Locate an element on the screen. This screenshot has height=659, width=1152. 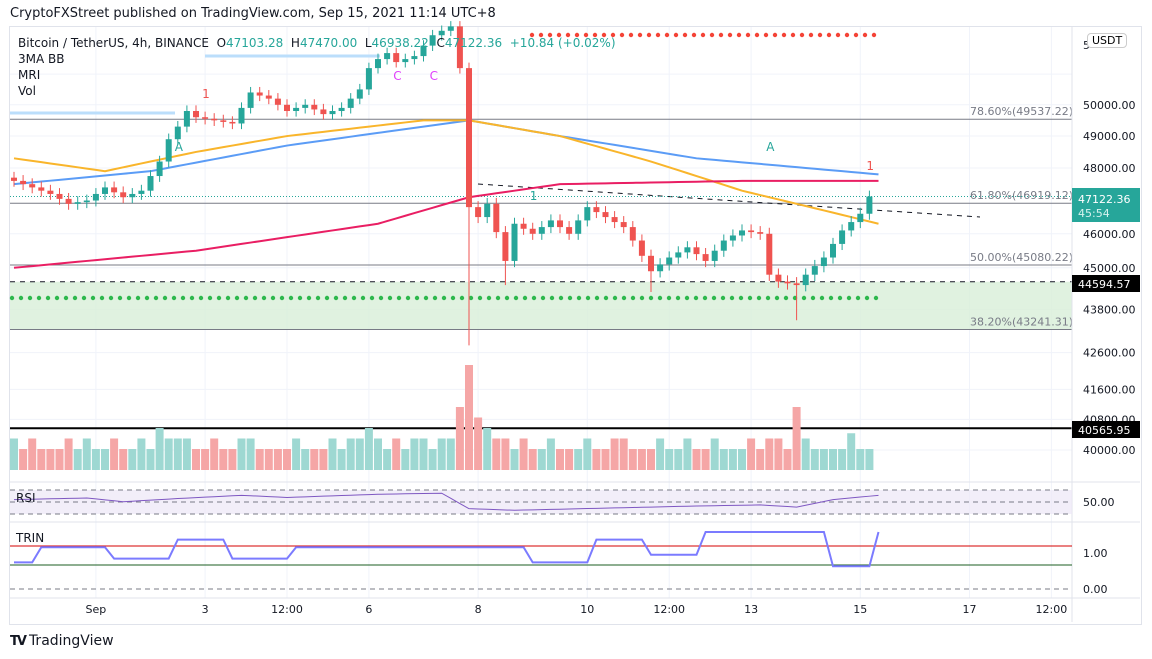
close-label: C is located at coordinates (440, 43).